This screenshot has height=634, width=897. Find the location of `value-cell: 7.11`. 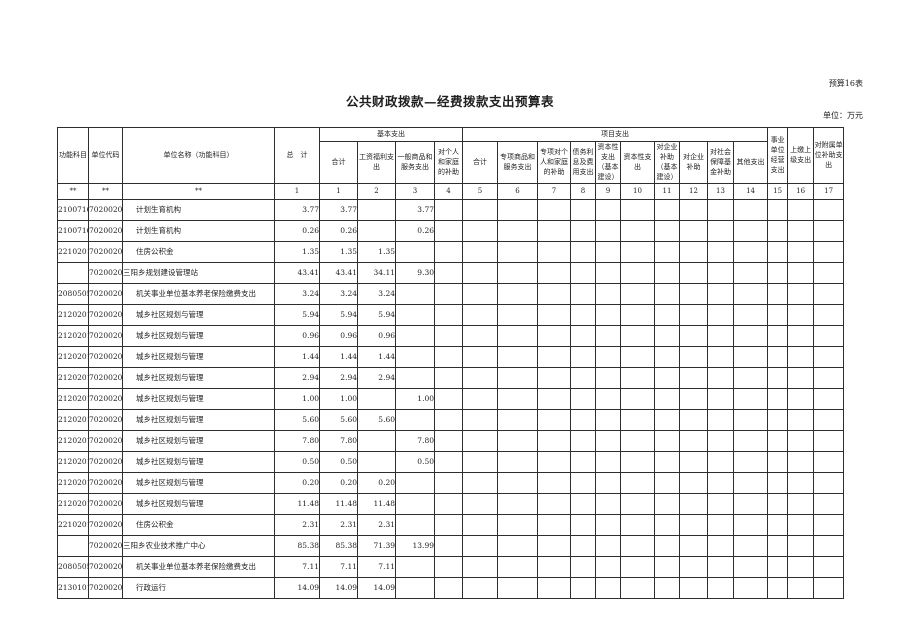

value-cell: 7.11 is located at coordinates (338, 566).